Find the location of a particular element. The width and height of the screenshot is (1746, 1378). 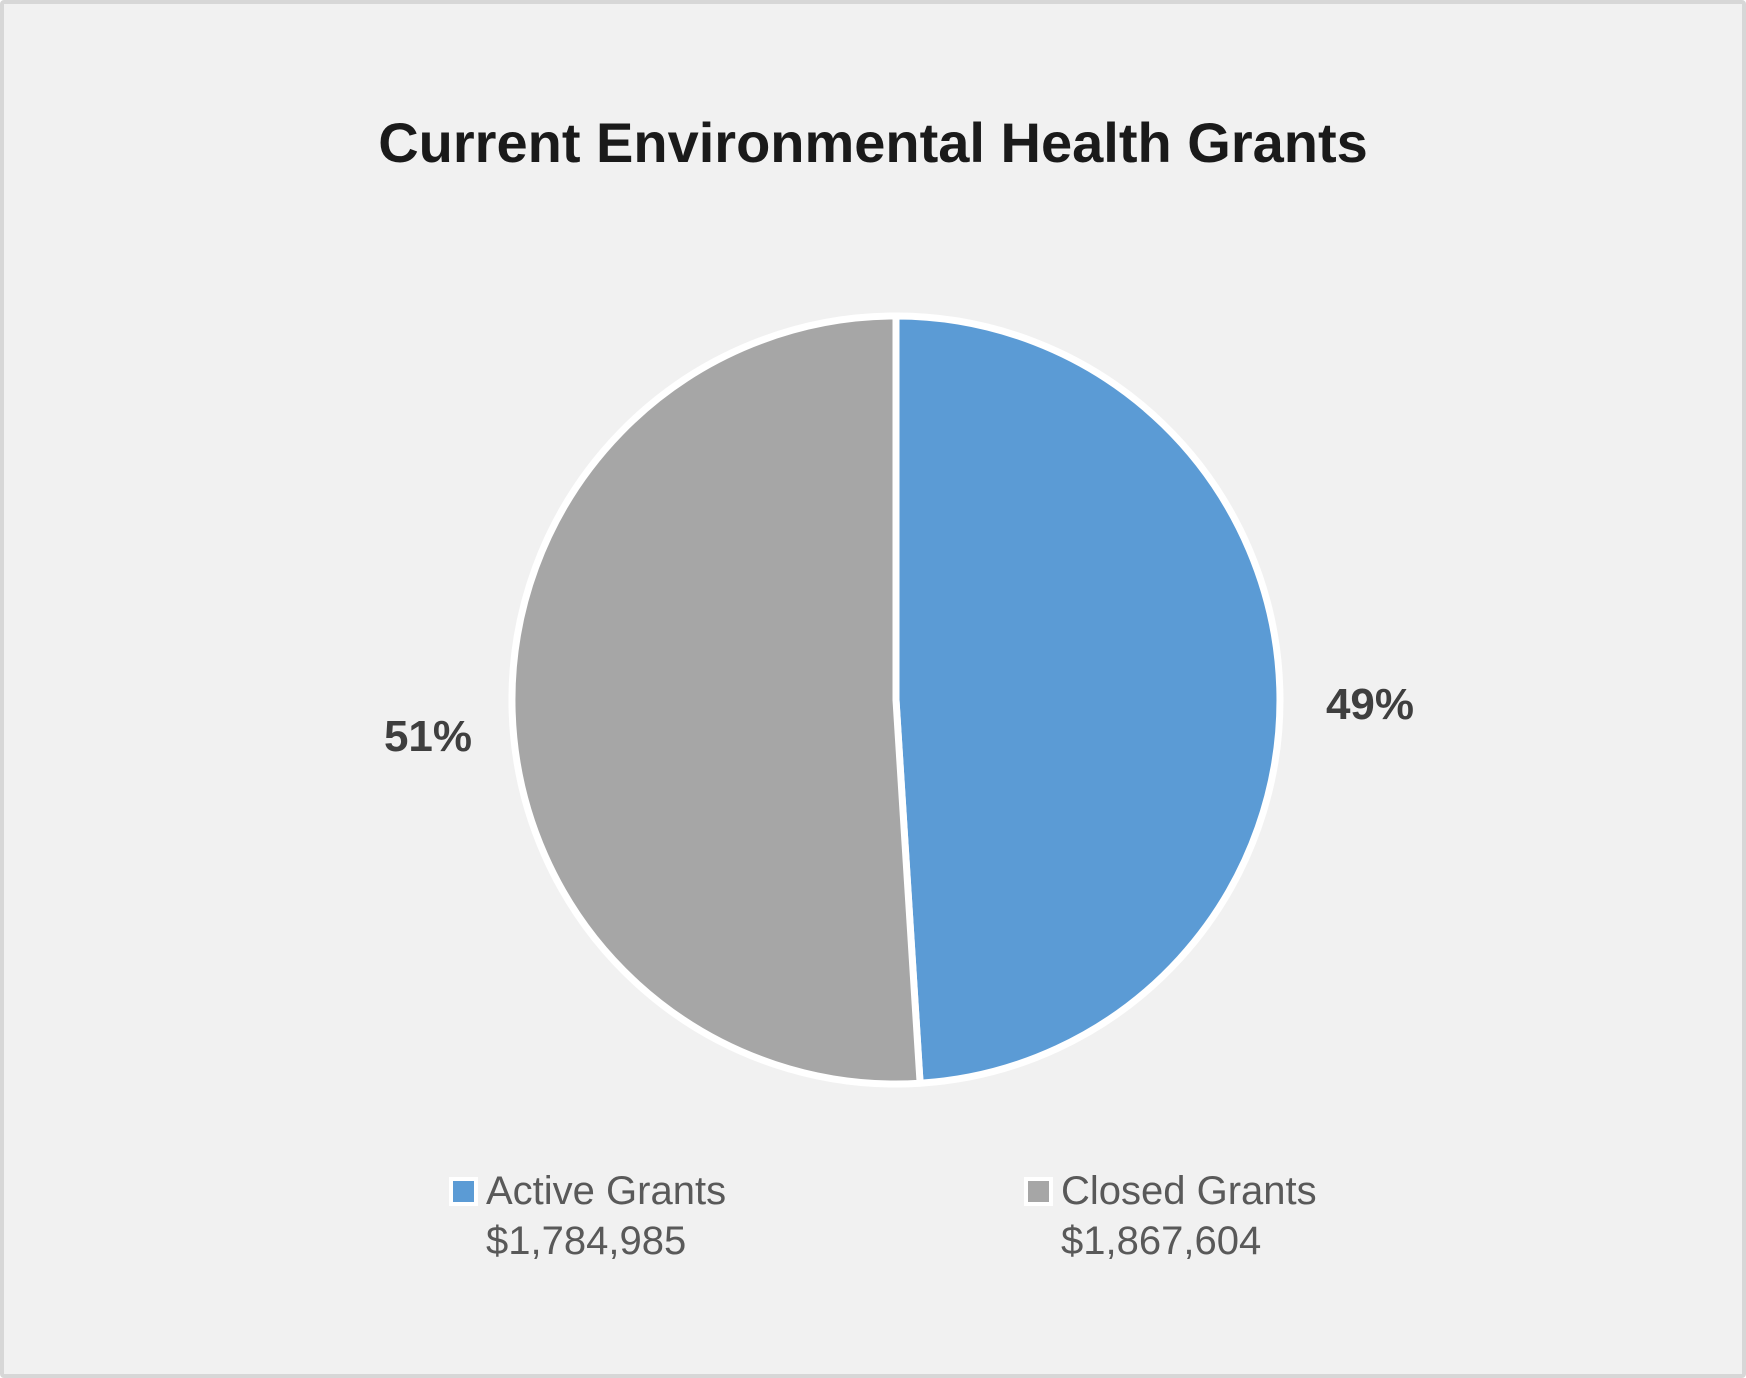

legend-label-closed-grants: Closed Grants is located at coordinates (1189, 1191).